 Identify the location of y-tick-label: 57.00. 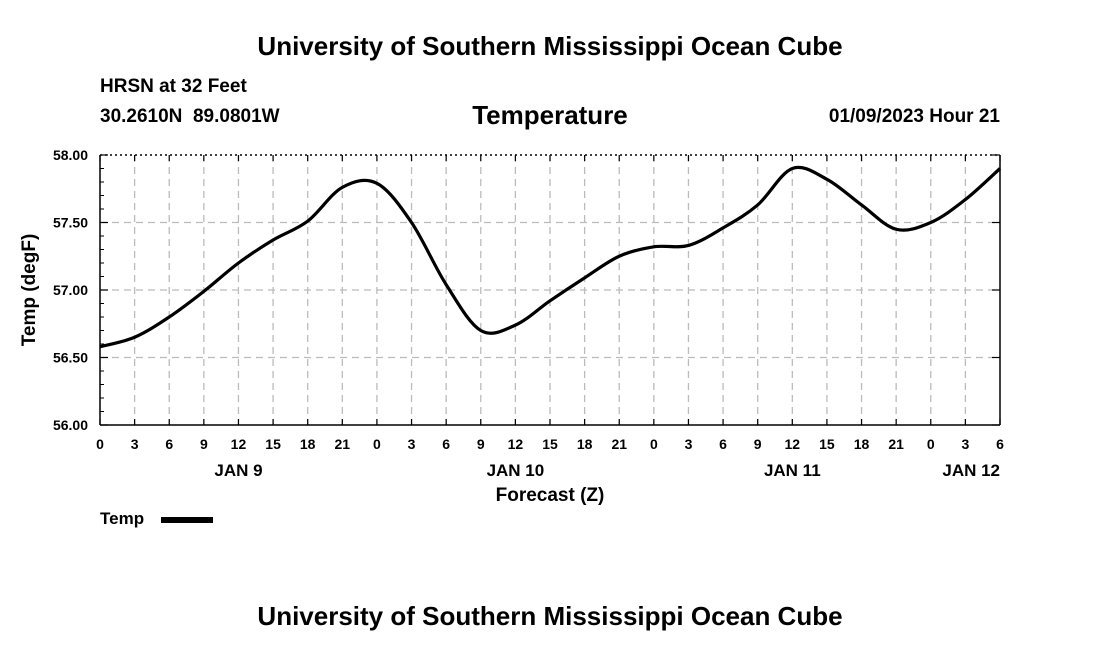
(70, 290).